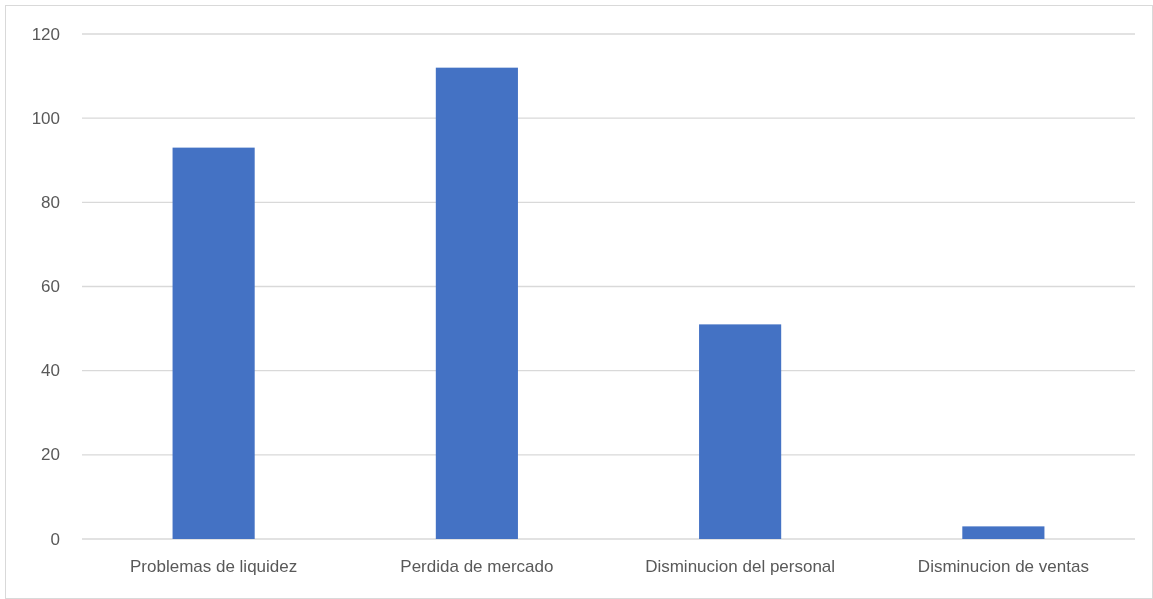  I want to click on x-tick-label: Disminucion de ventas, so click(1003, 566).